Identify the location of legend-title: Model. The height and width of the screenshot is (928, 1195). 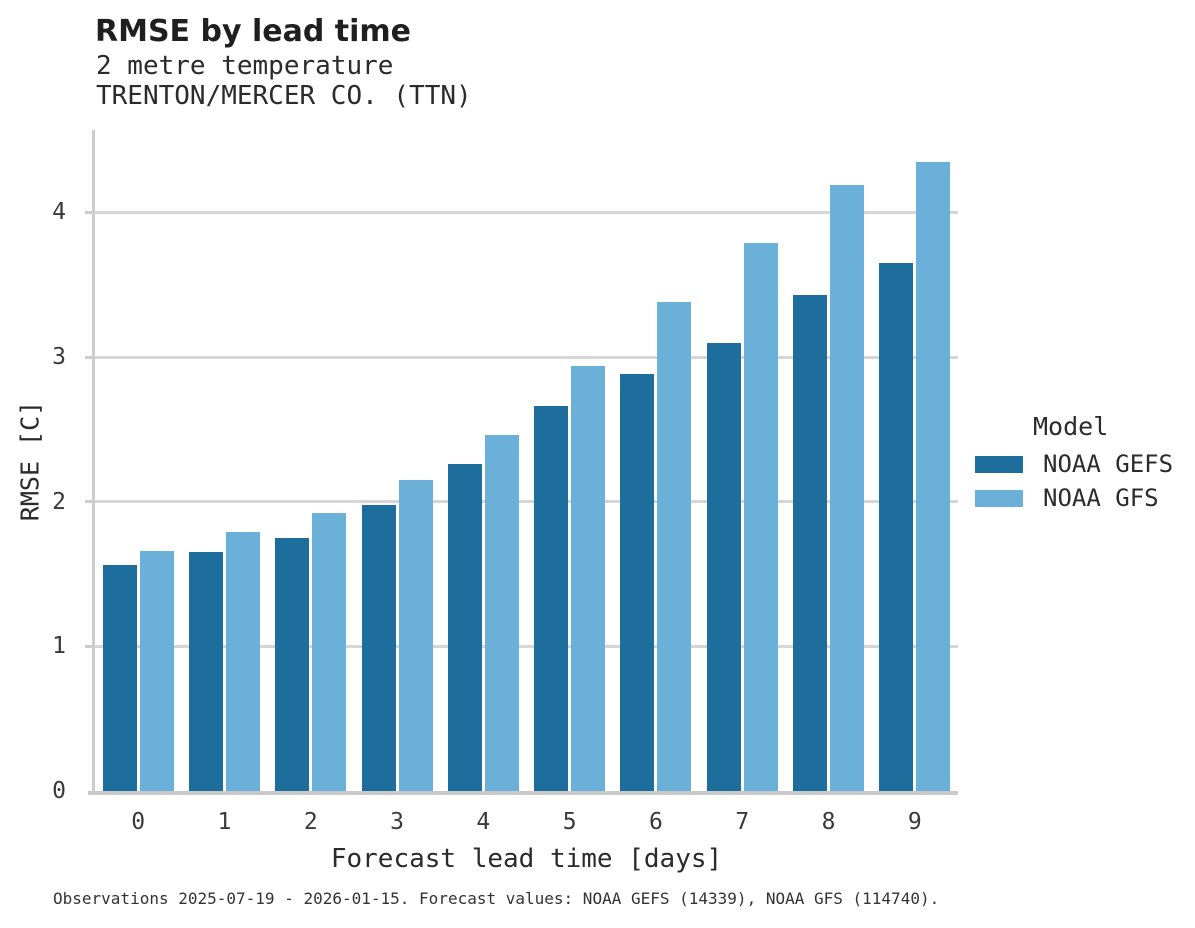
(1071, 426).